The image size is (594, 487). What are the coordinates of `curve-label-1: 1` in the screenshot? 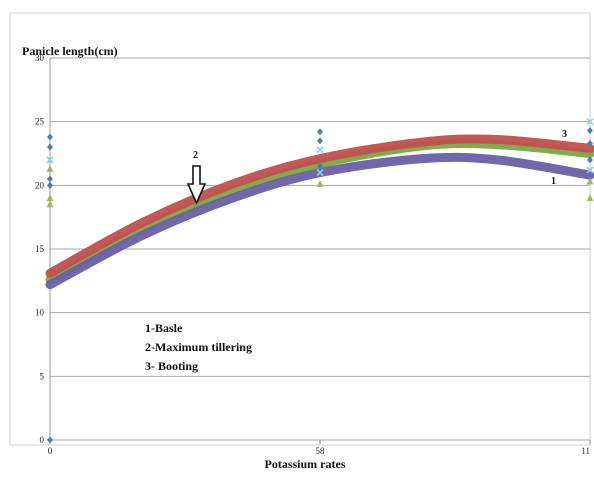 It's located at (553, 181).